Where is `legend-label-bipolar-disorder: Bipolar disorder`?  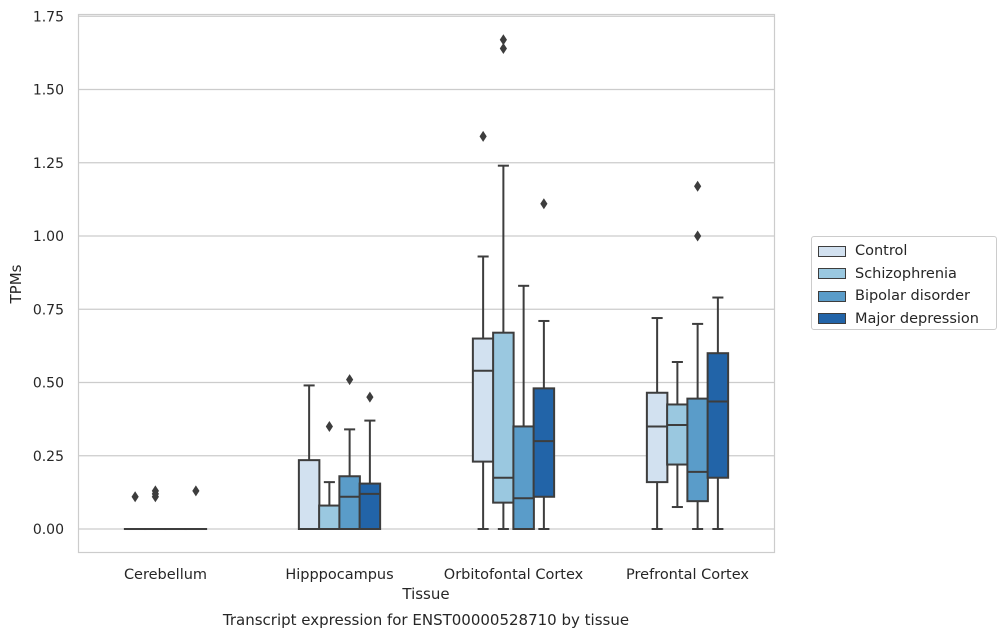
legend-label-bipolar-disorder: Bipolar disorder is located at coordinates (912, 296).